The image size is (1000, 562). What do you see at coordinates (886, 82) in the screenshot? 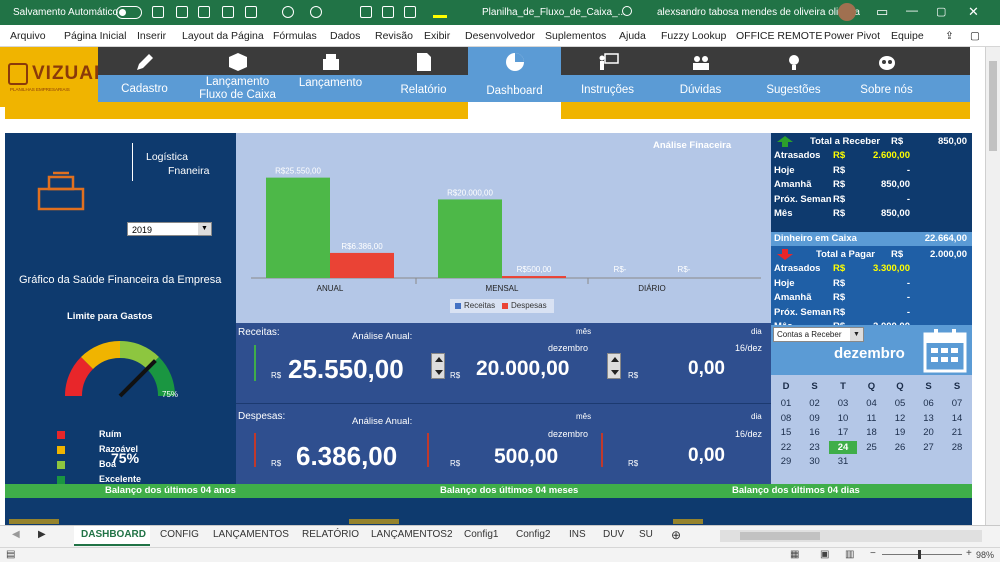
I see `nav-sobre-nos: Sobre nós` at bounding box center [886, 82].